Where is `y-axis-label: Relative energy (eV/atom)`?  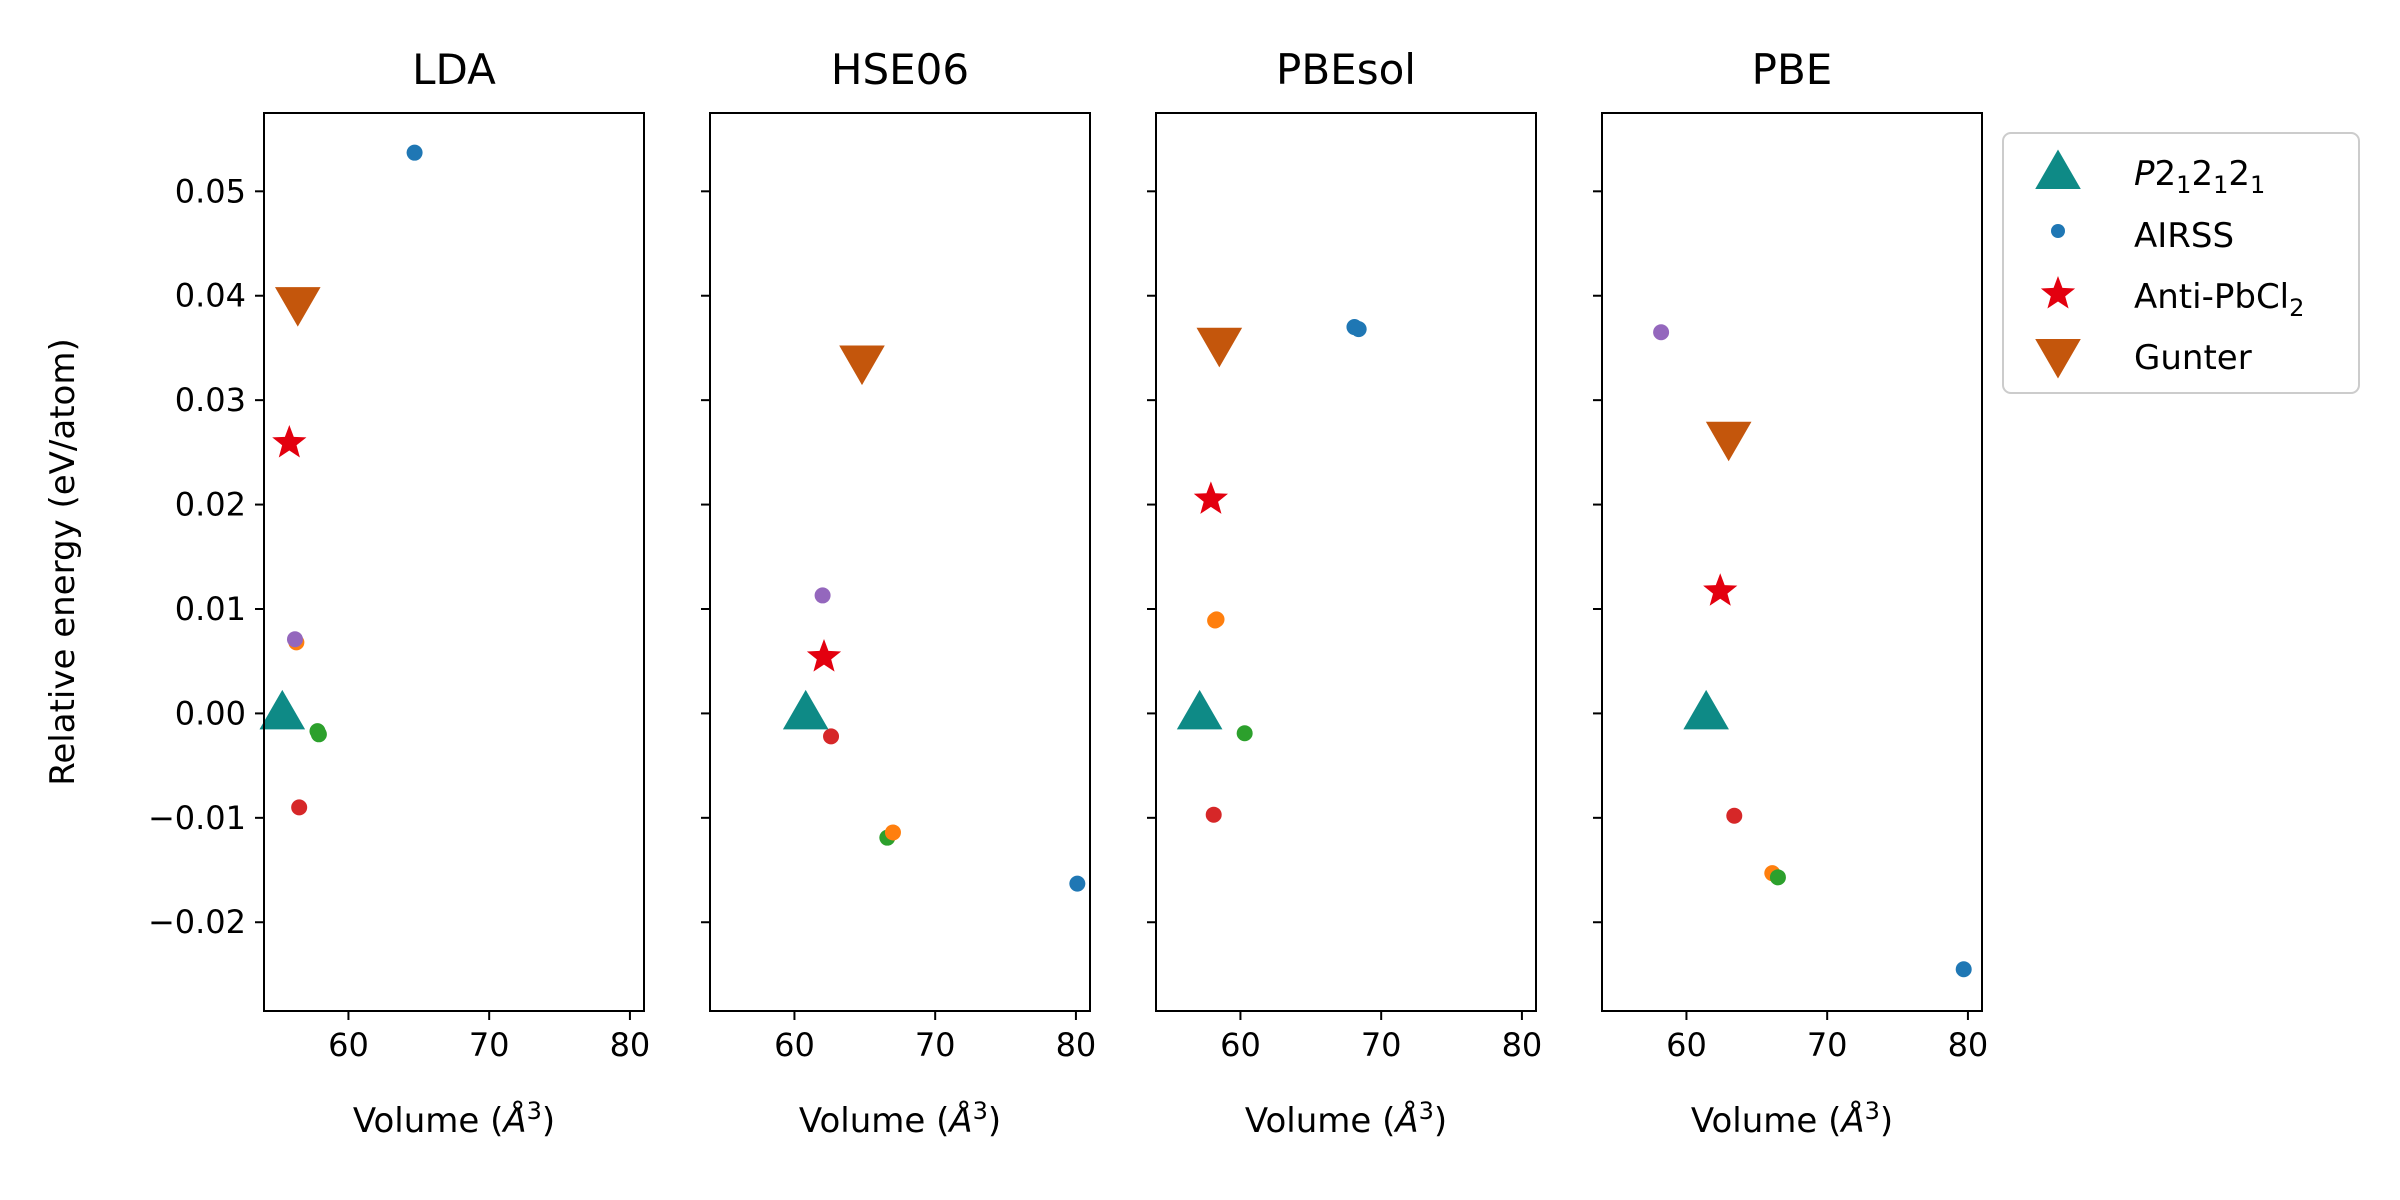
y-axis-label: Relative energy (eV/atom) is located at coordinates (63, 561).